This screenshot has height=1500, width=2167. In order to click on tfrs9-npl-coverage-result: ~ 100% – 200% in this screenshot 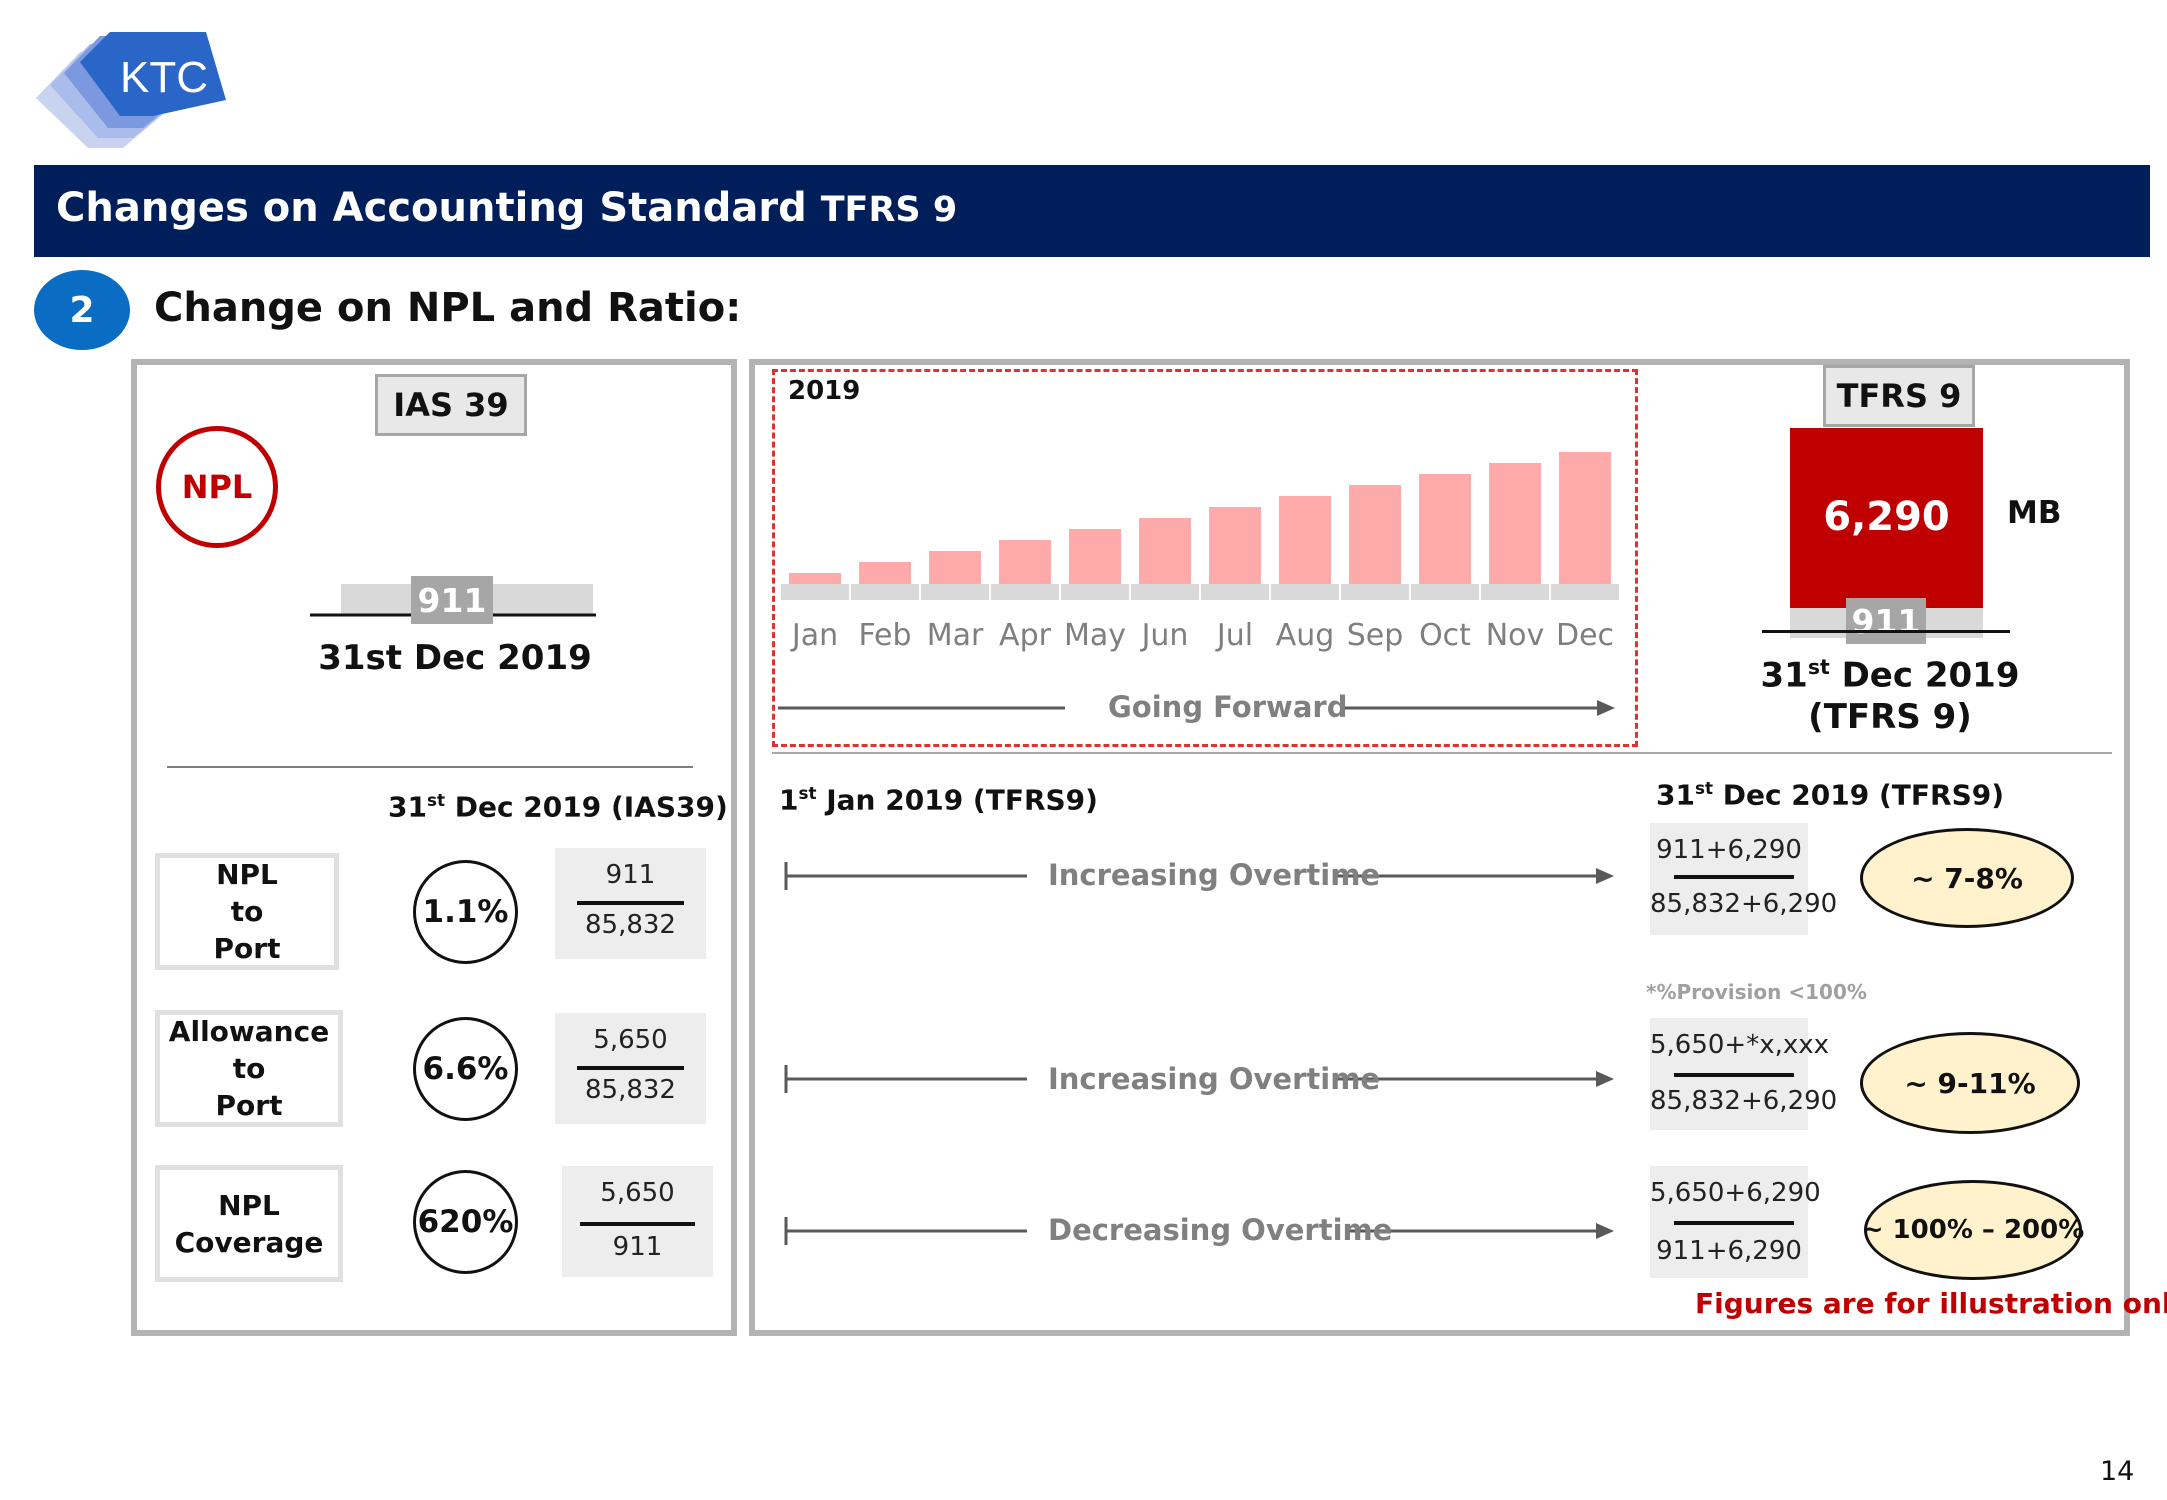, I will do `click(1973, 1230)`.